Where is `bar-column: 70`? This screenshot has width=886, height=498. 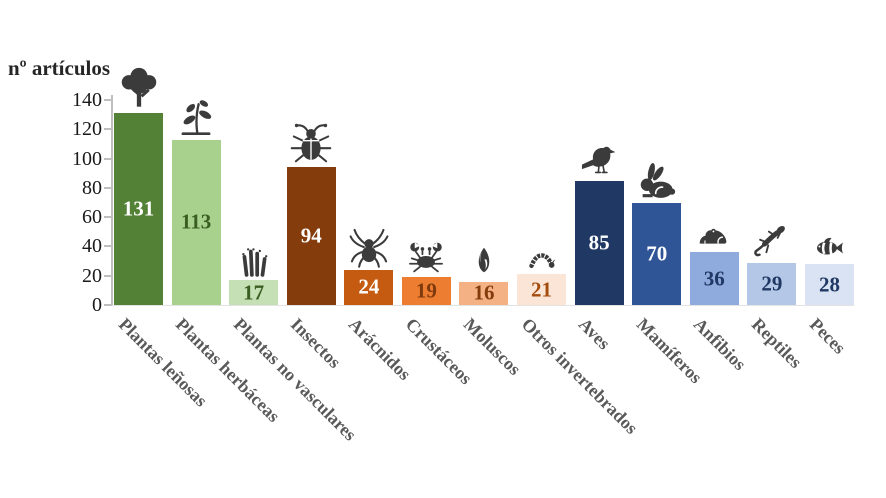
bar-column: 70 is located at coordinates (657, 254).